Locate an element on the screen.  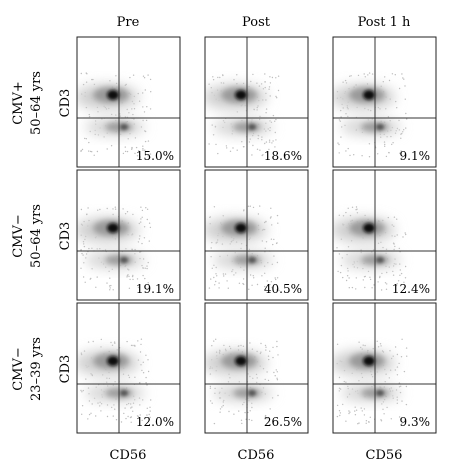
y-axis-label-row-3: CD3 is located at coordinates (65, 369).